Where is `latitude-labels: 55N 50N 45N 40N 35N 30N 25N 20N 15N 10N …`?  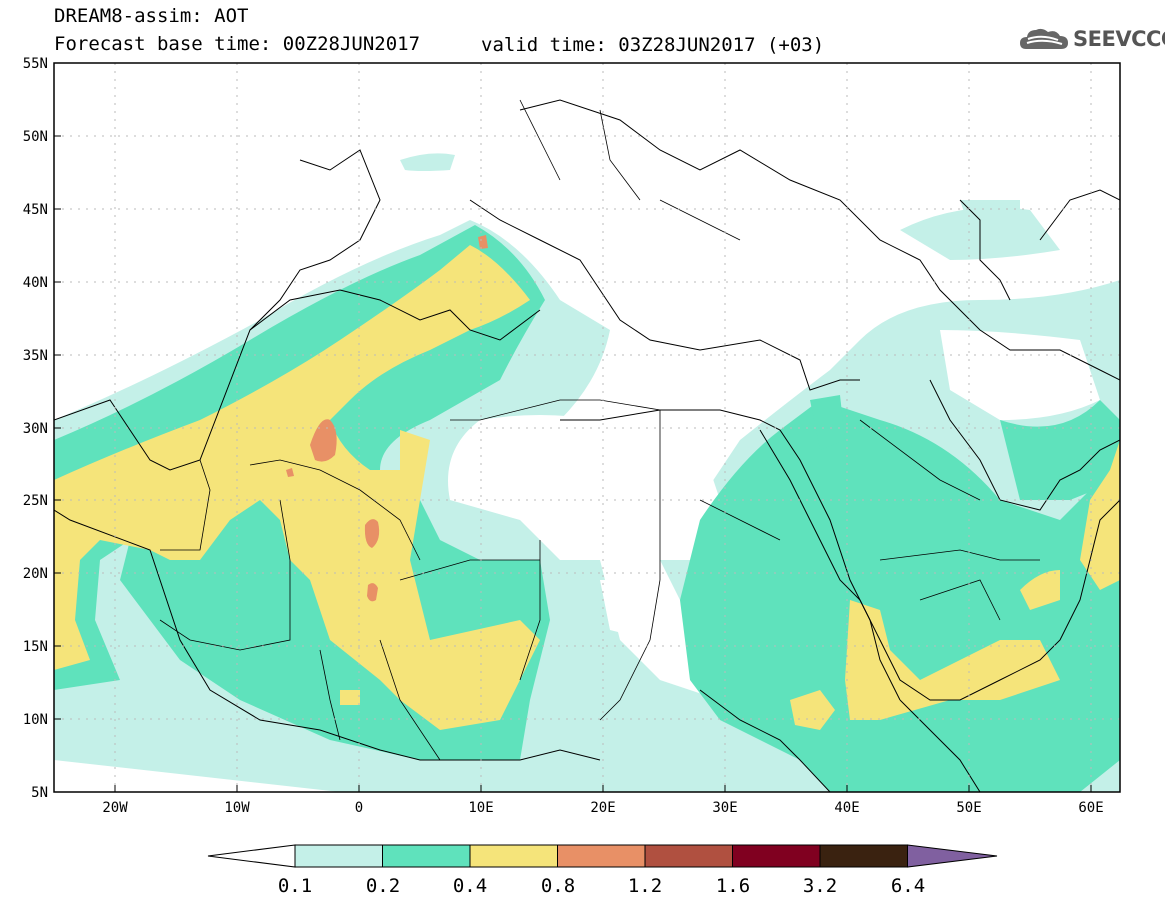
latitude-labels: 55N 50N 45N 40N 35N 30N 25N 20N 15N 10N … is located at coordinates (35, 428).